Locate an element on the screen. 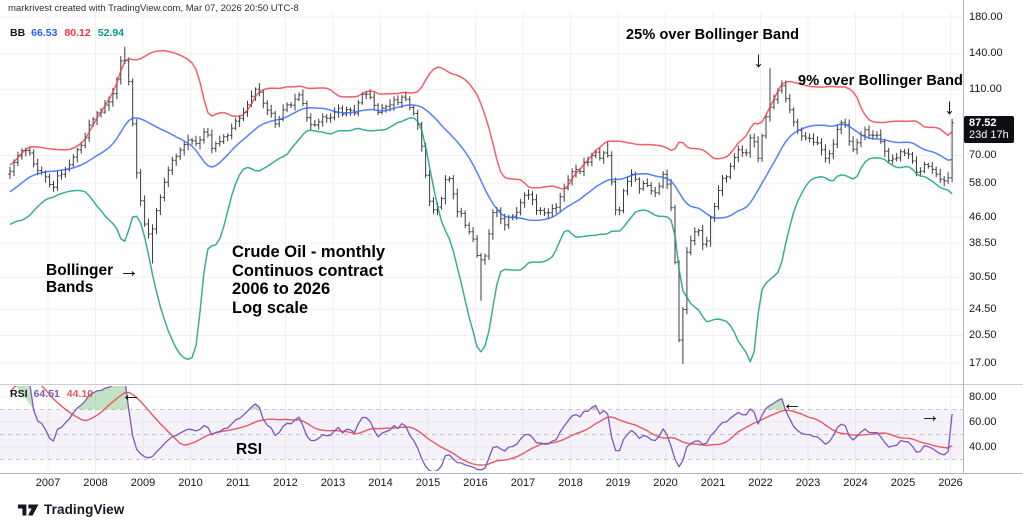 This screenshot has width=1023, height=530. time-tick-label: 2020 is located at coordinates (665, 483).